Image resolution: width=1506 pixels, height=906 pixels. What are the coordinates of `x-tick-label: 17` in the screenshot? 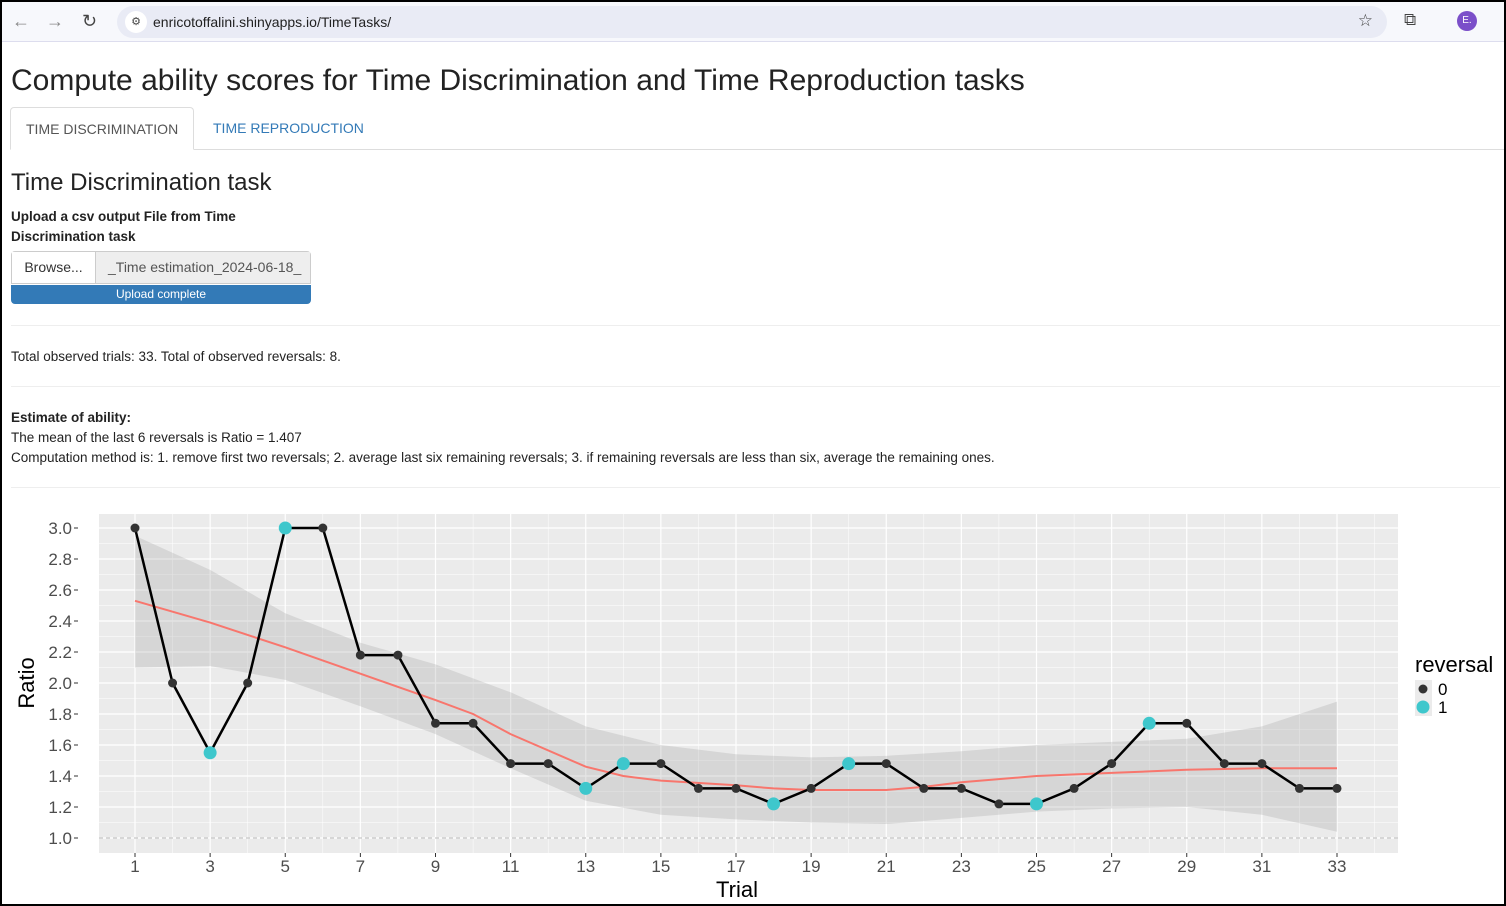 It's located at (736, 866).